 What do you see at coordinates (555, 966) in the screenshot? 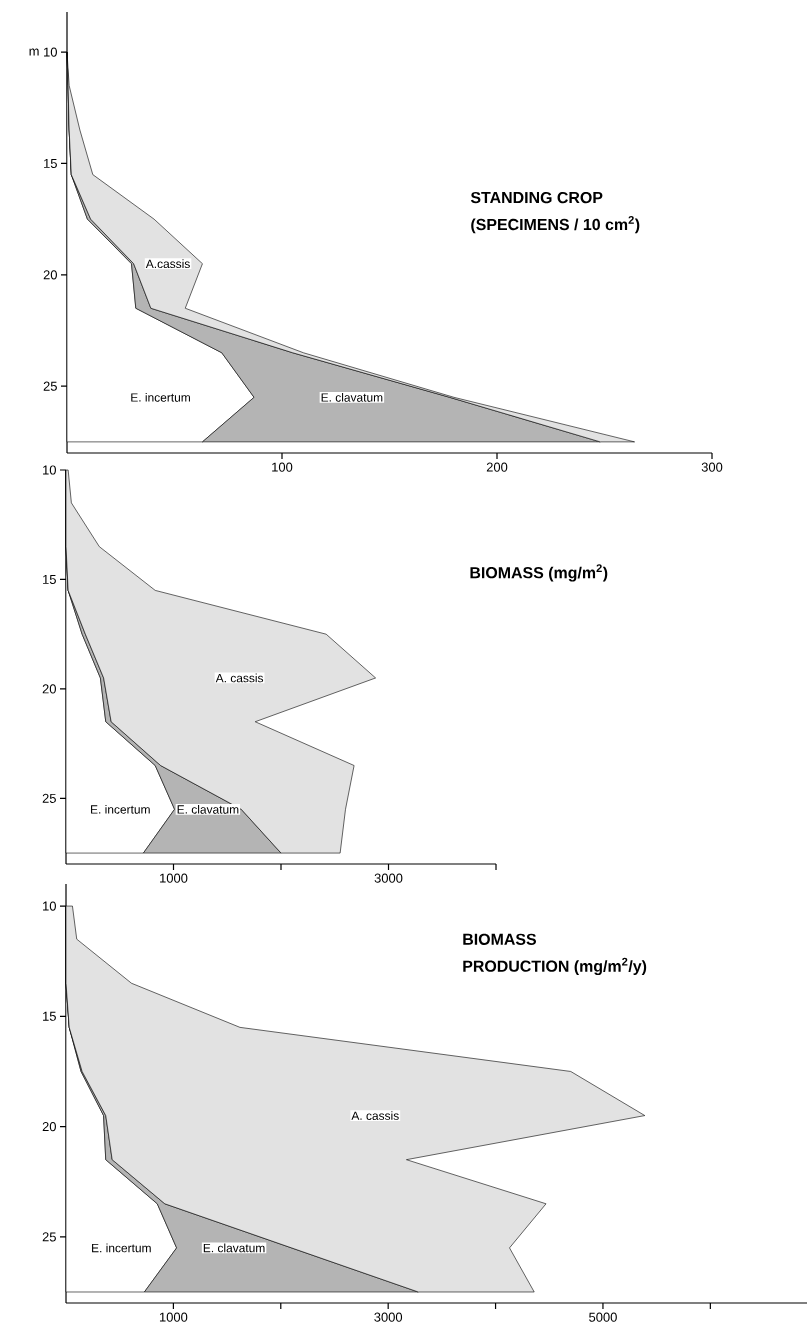
I see `text: PRODUCTION (mg/m$^{2}$/y)` at bounding box center [555, 966].